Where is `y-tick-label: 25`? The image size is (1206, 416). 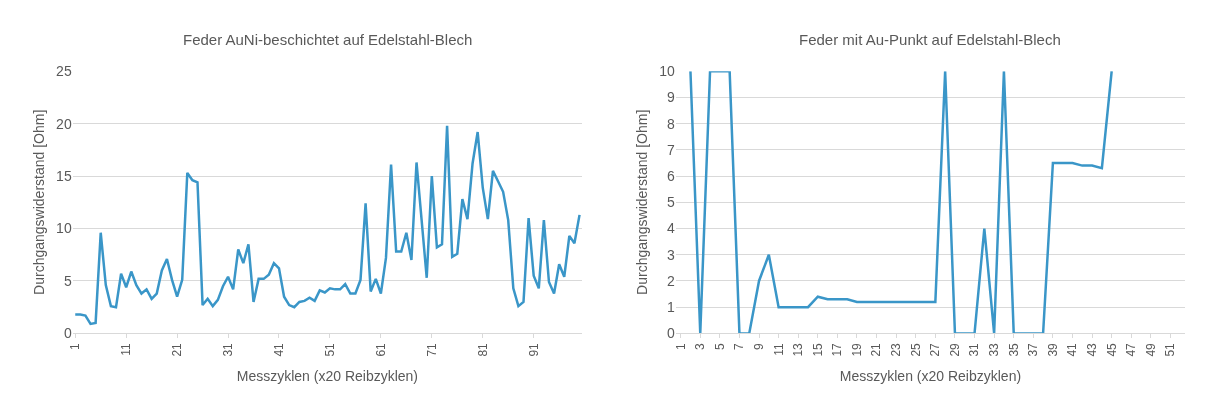 y-tick-label: 25 is located at coordinates (64, 71).